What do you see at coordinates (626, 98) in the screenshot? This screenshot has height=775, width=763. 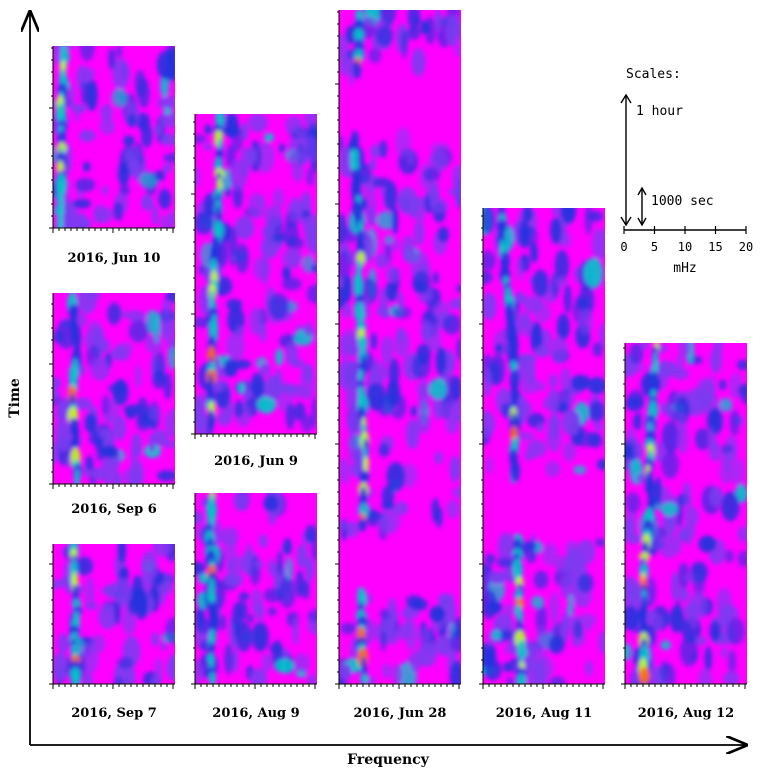 I see `scale-hour-arrow-top` at bounding box center [626, 98].